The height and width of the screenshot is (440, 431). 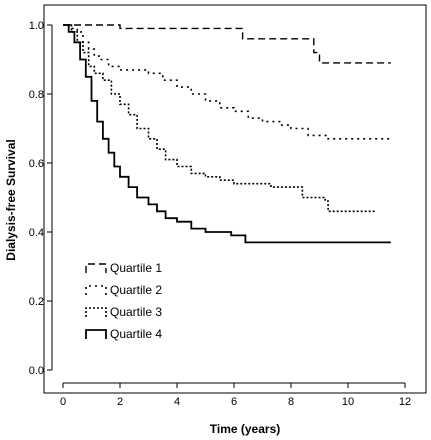 I want to click on y-tick-label: 0.4, so click(x=36, y=233).